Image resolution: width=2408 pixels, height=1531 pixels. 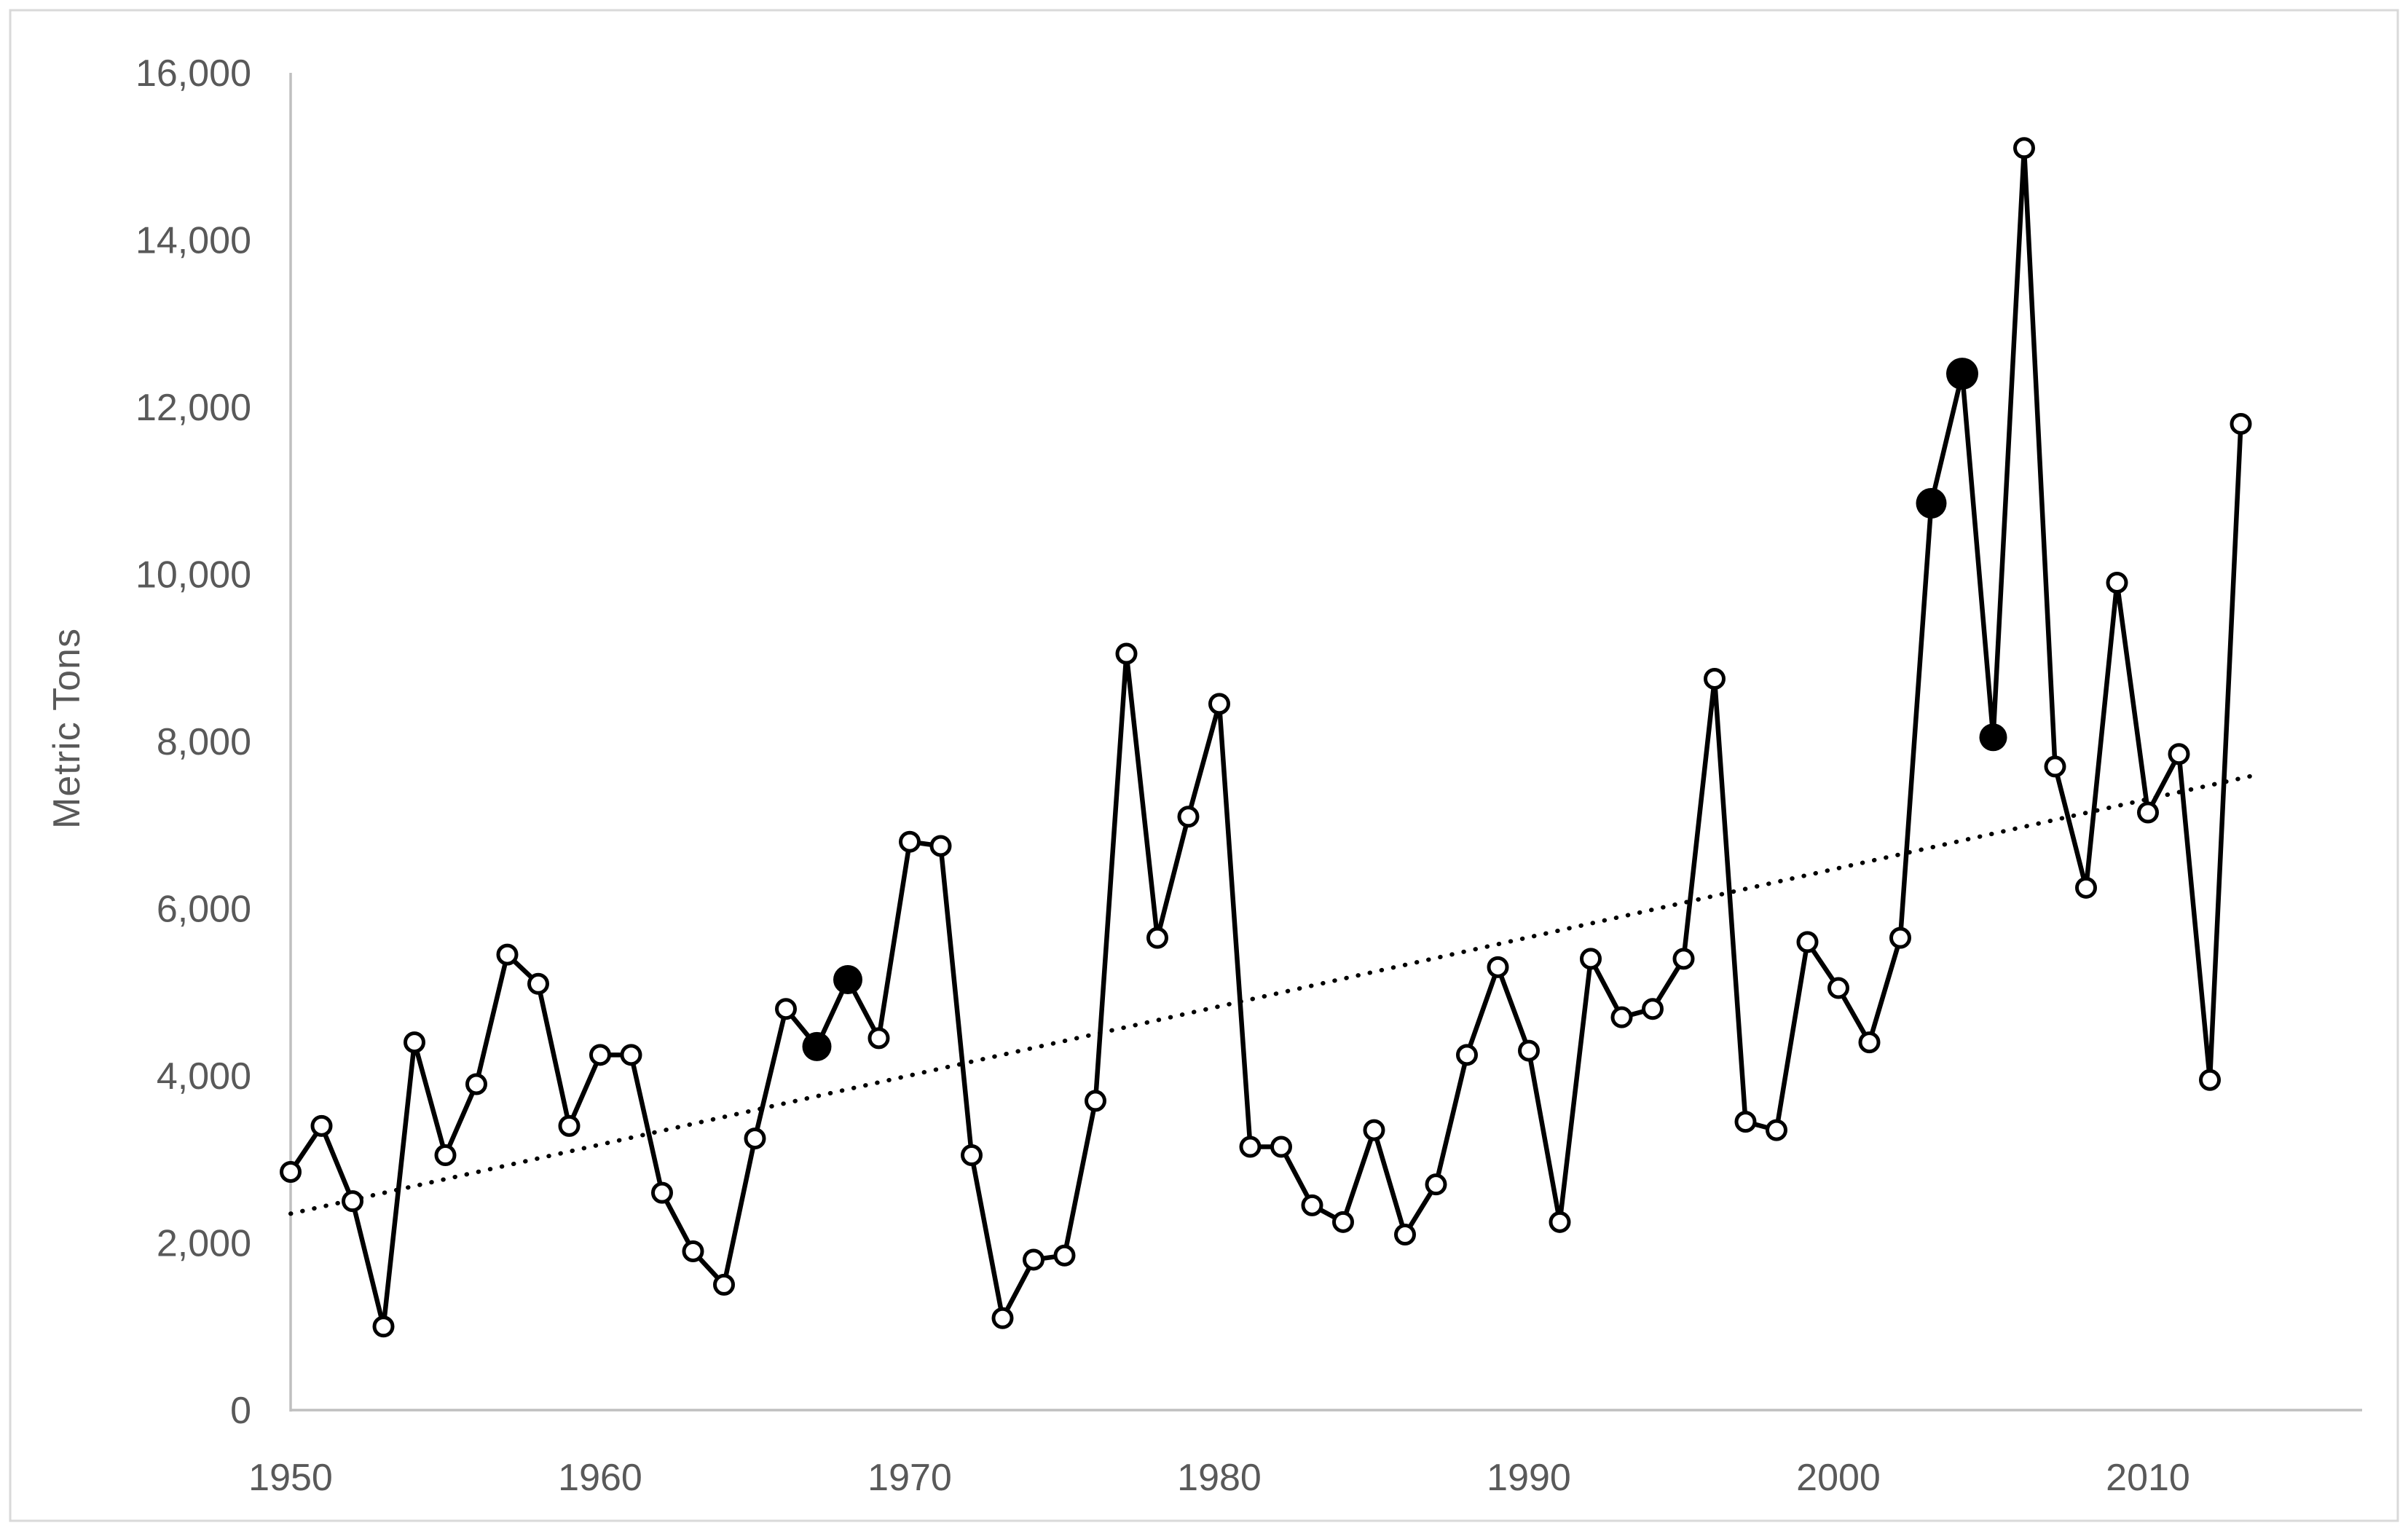 What do you see at coordinates (193, 241) in the screenshot?
I see `y-tick-label: 14,000` at bounding box center [193, 241].